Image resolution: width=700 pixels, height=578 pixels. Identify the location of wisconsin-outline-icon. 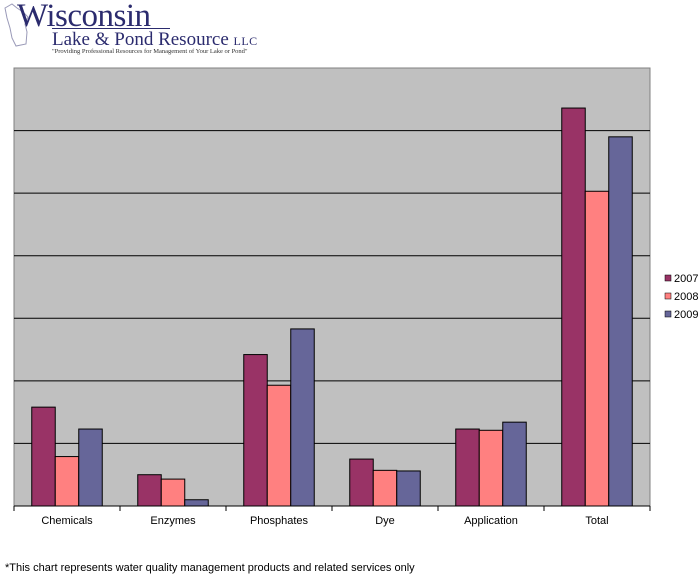
(16, 25).